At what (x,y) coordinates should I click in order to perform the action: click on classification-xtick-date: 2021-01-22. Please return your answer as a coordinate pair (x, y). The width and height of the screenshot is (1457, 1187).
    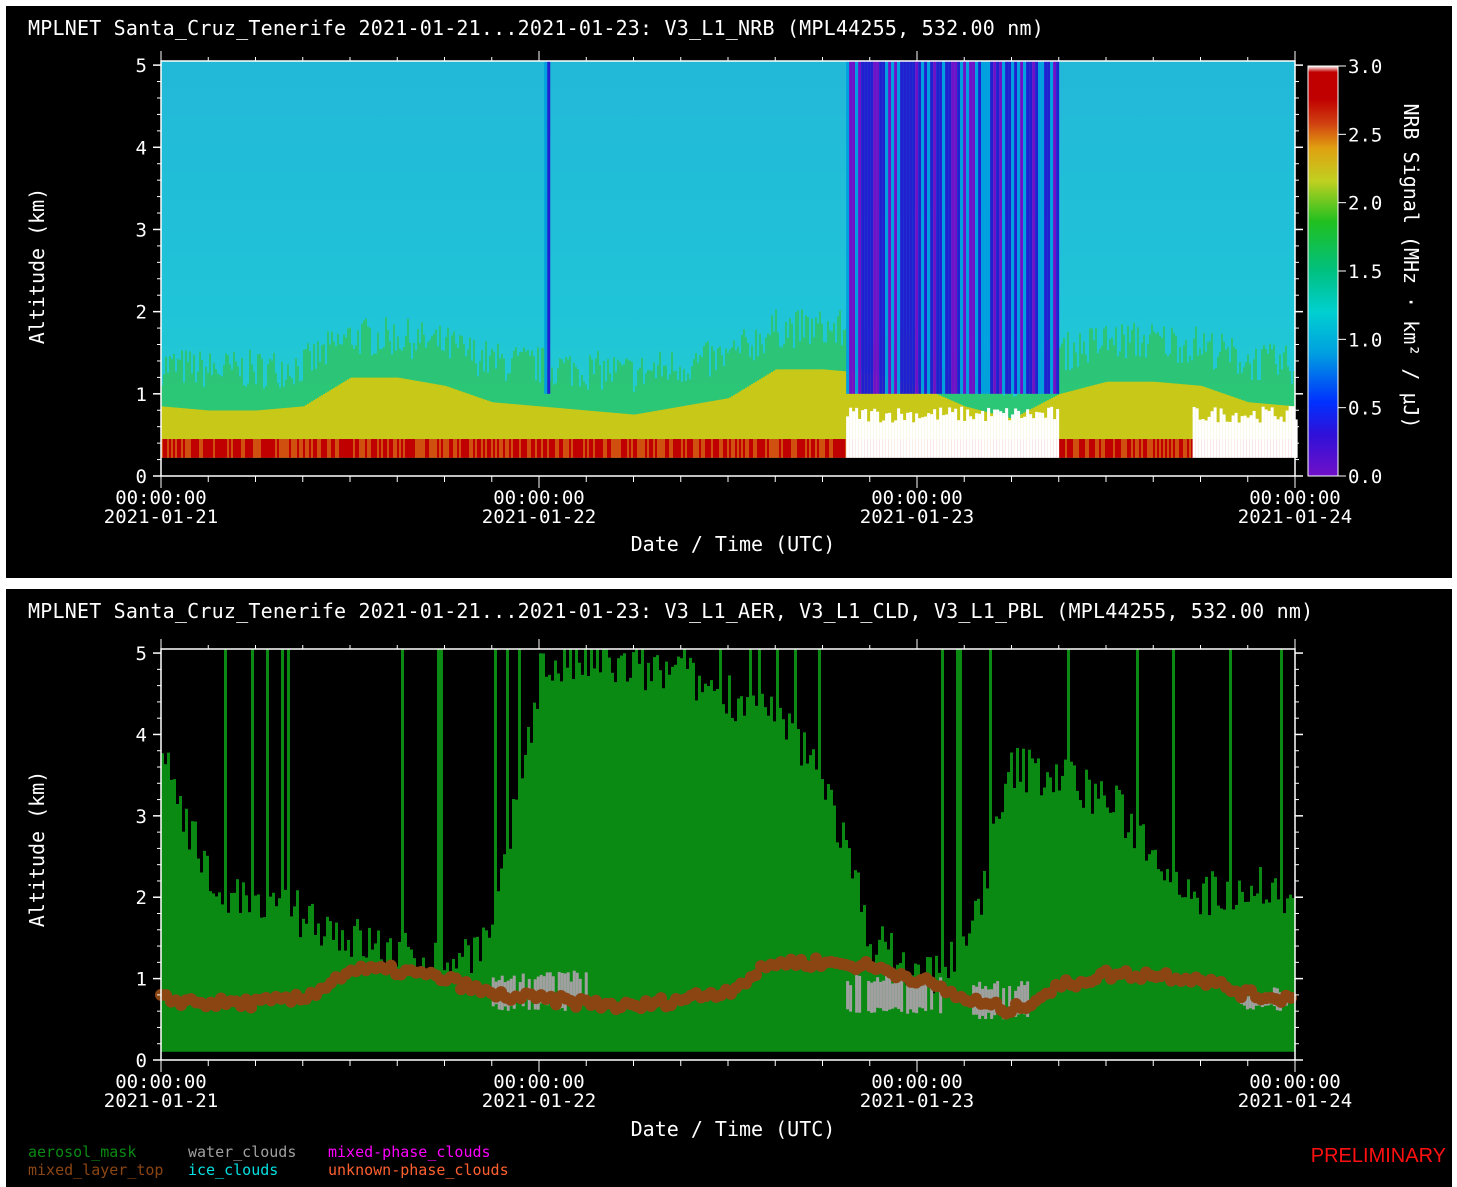
    Looking at the image, I should click on (539, 1101).